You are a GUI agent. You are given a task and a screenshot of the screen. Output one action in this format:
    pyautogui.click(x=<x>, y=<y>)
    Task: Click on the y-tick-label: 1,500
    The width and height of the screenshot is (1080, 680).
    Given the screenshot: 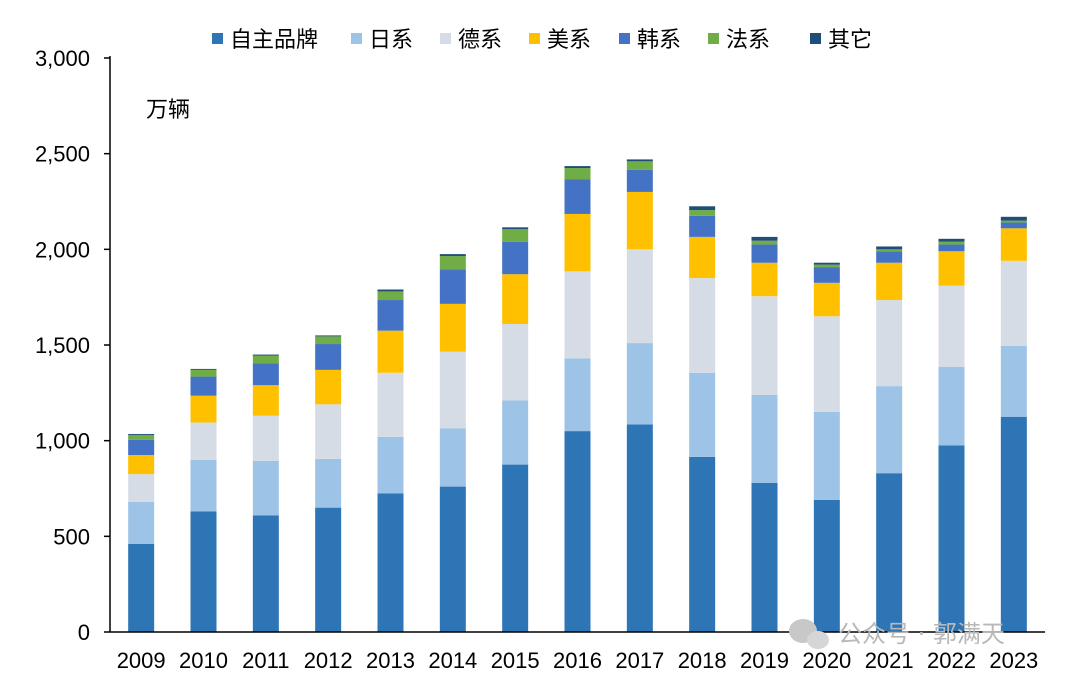 What is the action you would take?
    pyautogui.click(x=62, y=345)
    